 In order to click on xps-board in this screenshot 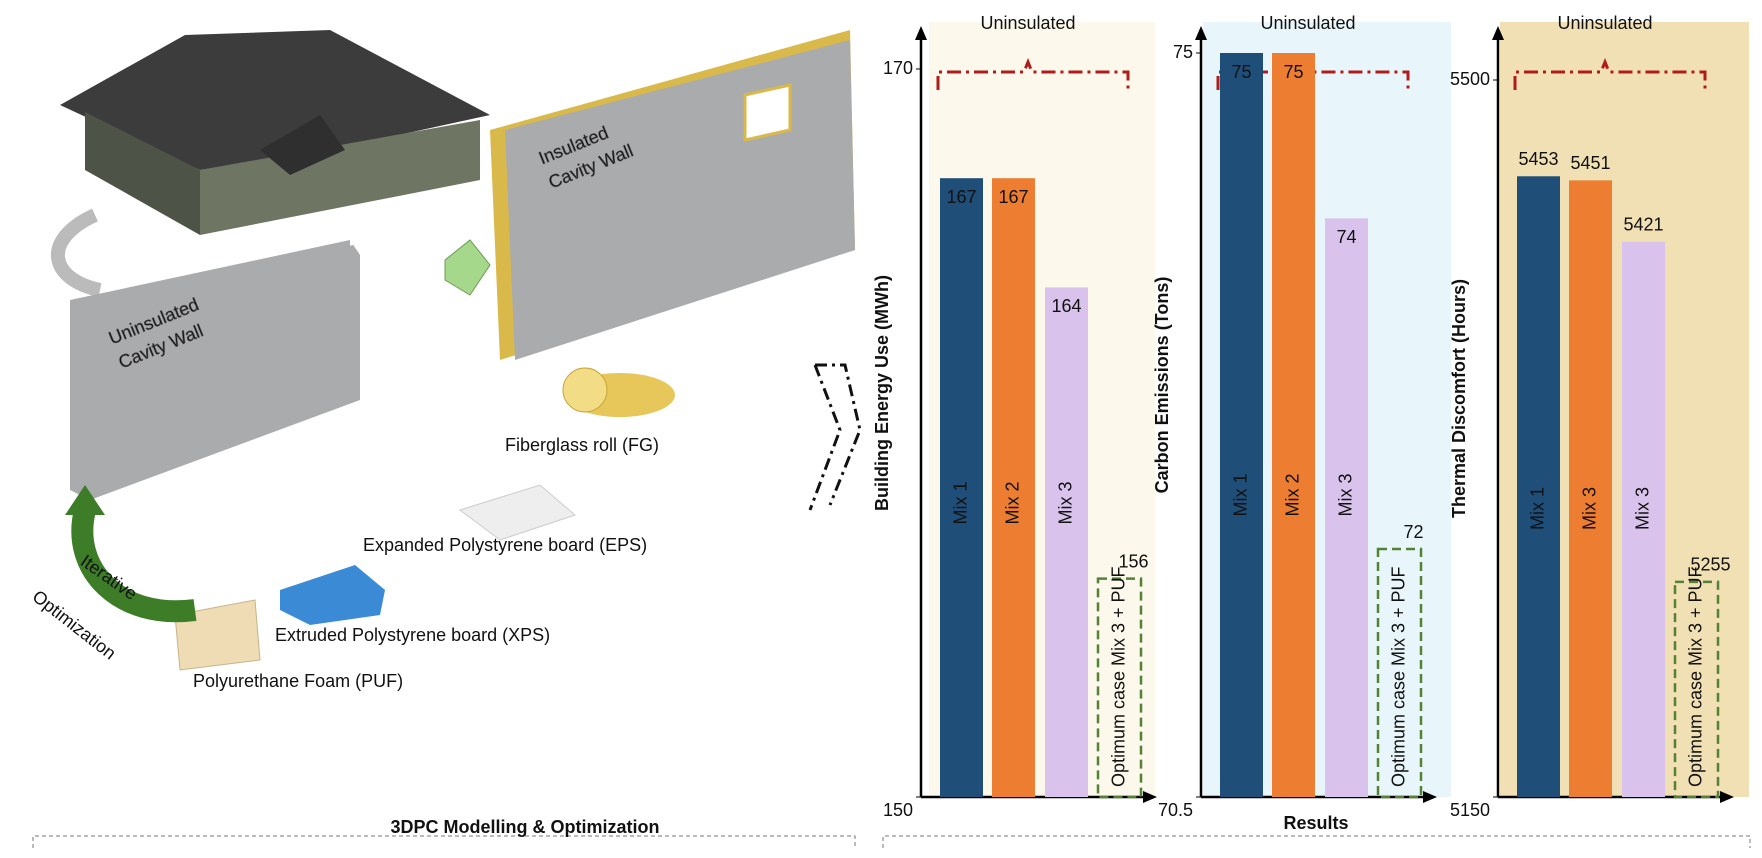, I will do `click(332, 595)`.